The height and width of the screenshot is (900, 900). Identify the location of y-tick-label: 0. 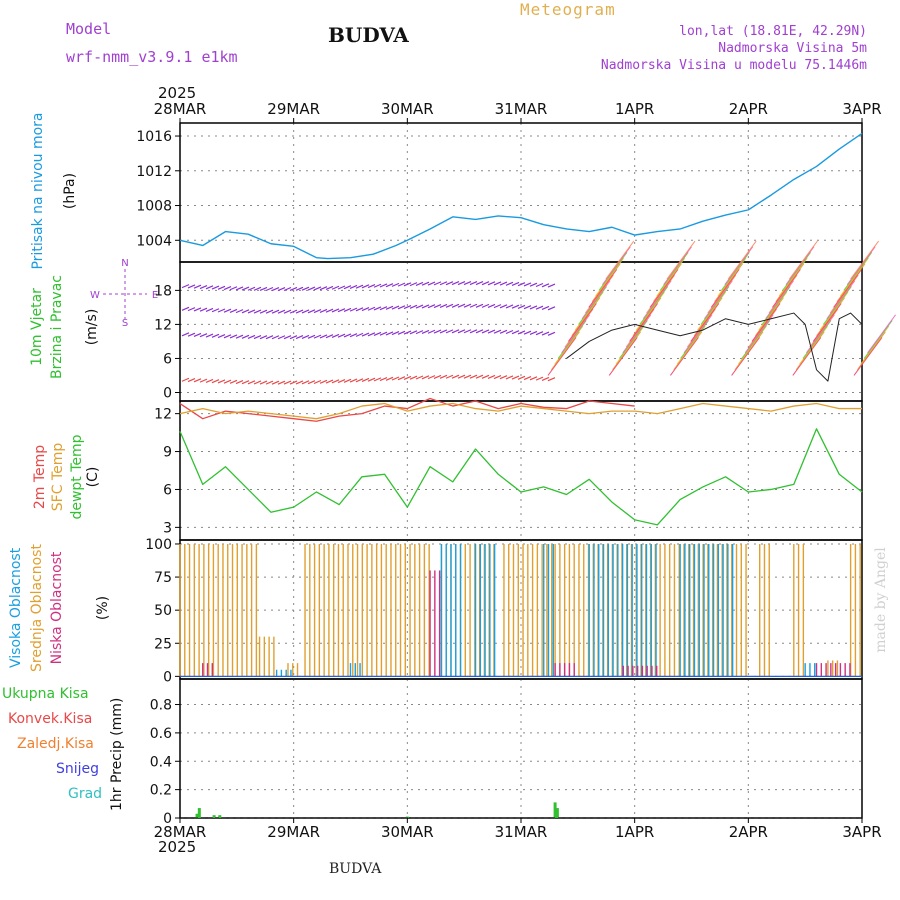
(167, 393).